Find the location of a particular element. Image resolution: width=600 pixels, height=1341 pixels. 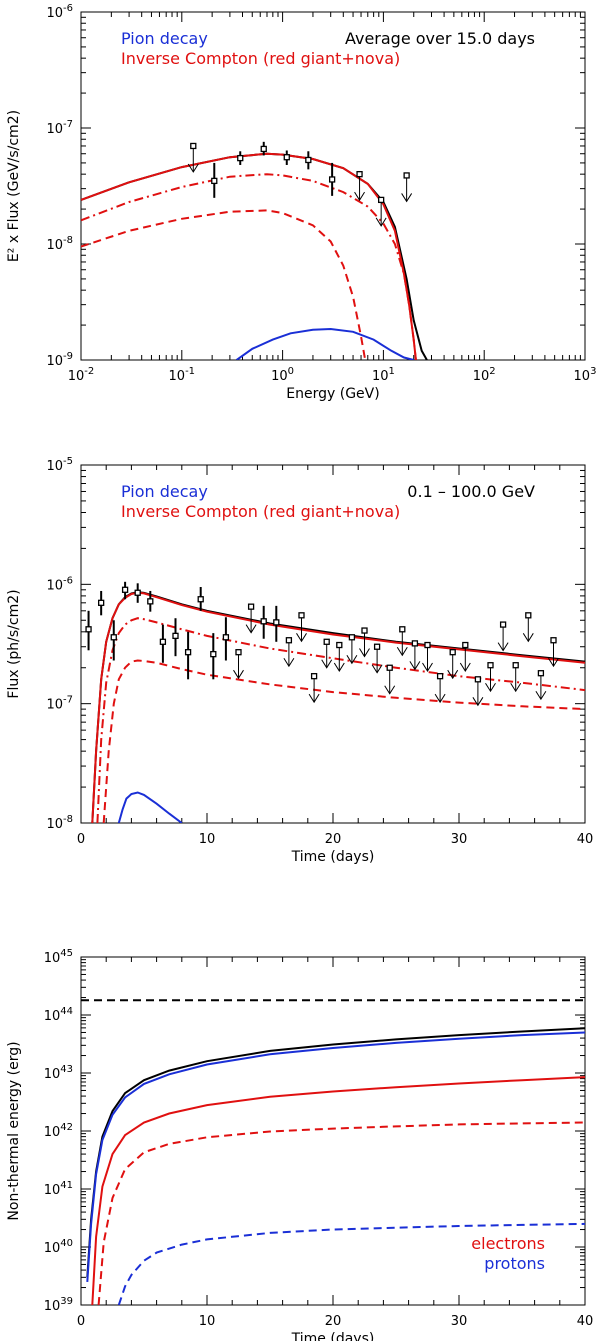

y-tick-label: 1039 is located at coordinates (58, 1305).